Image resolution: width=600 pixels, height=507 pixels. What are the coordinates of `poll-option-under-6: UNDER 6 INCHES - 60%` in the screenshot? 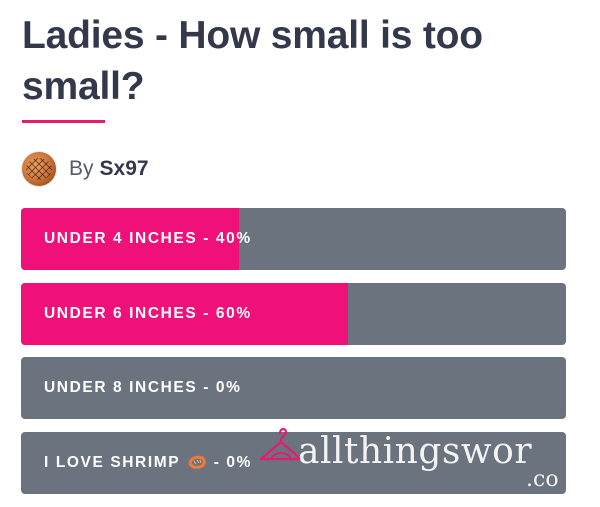 It's located at (293, 314).